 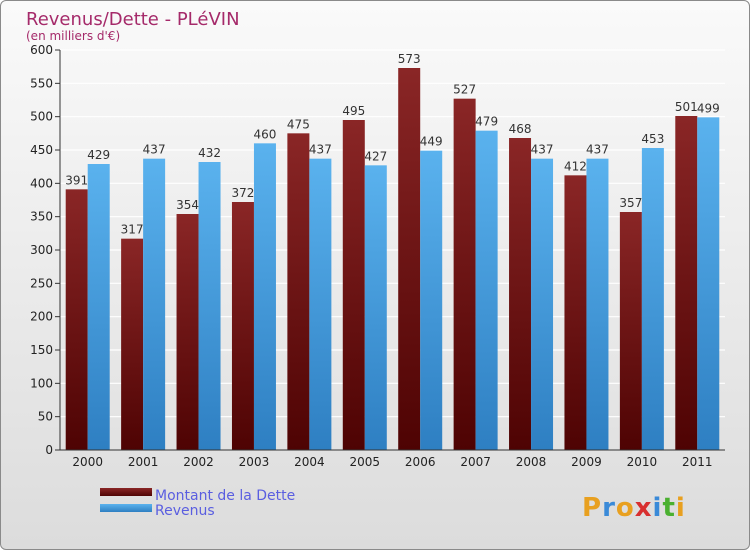 What do you see at coordinates (644, 508) in the screenshot?
I see `logo-letter: x` at bounding box center [644, 508].